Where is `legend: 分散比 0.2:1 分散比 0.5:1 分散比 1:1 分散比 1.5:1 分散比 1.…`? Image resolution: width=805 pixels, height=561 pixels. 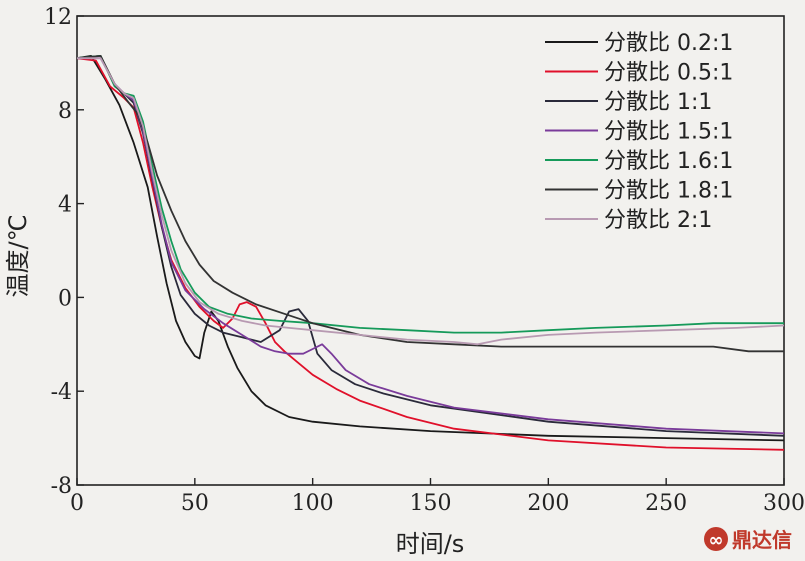 legend: 分散比 0.2:1 分散比 0.5:1 分散比 1:1 分散比 1.5:1 分散比 1.… is located at coordinates (639, 132).